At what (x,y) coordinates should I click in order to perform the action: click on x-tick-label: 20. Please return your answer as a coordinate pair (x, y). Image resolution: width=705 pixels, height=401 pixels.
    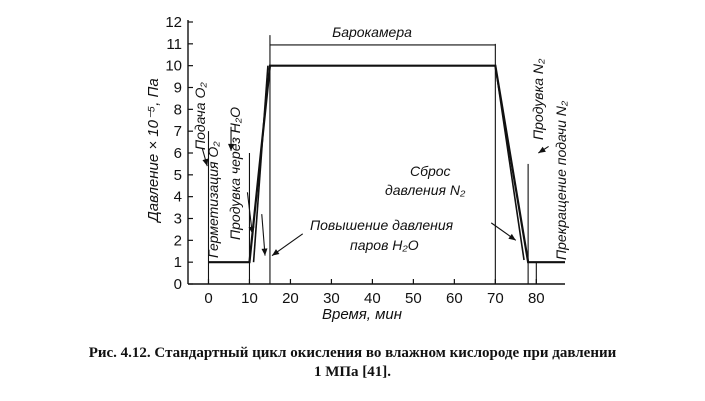
    Looking at the image, I should click on (290, 298).